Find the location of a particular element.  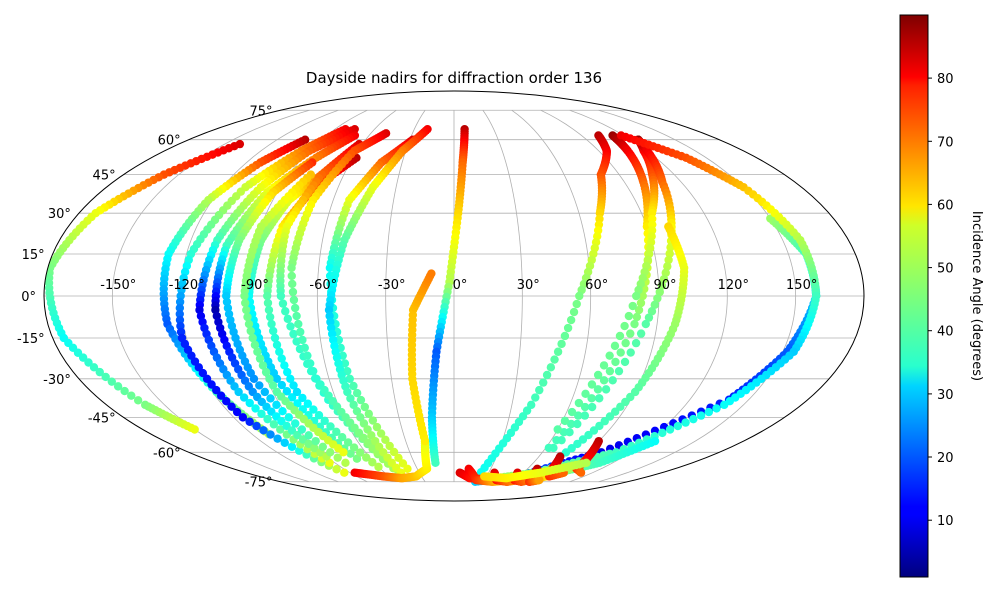

y-tick-label: -60° is located at coordinates (167, 453).